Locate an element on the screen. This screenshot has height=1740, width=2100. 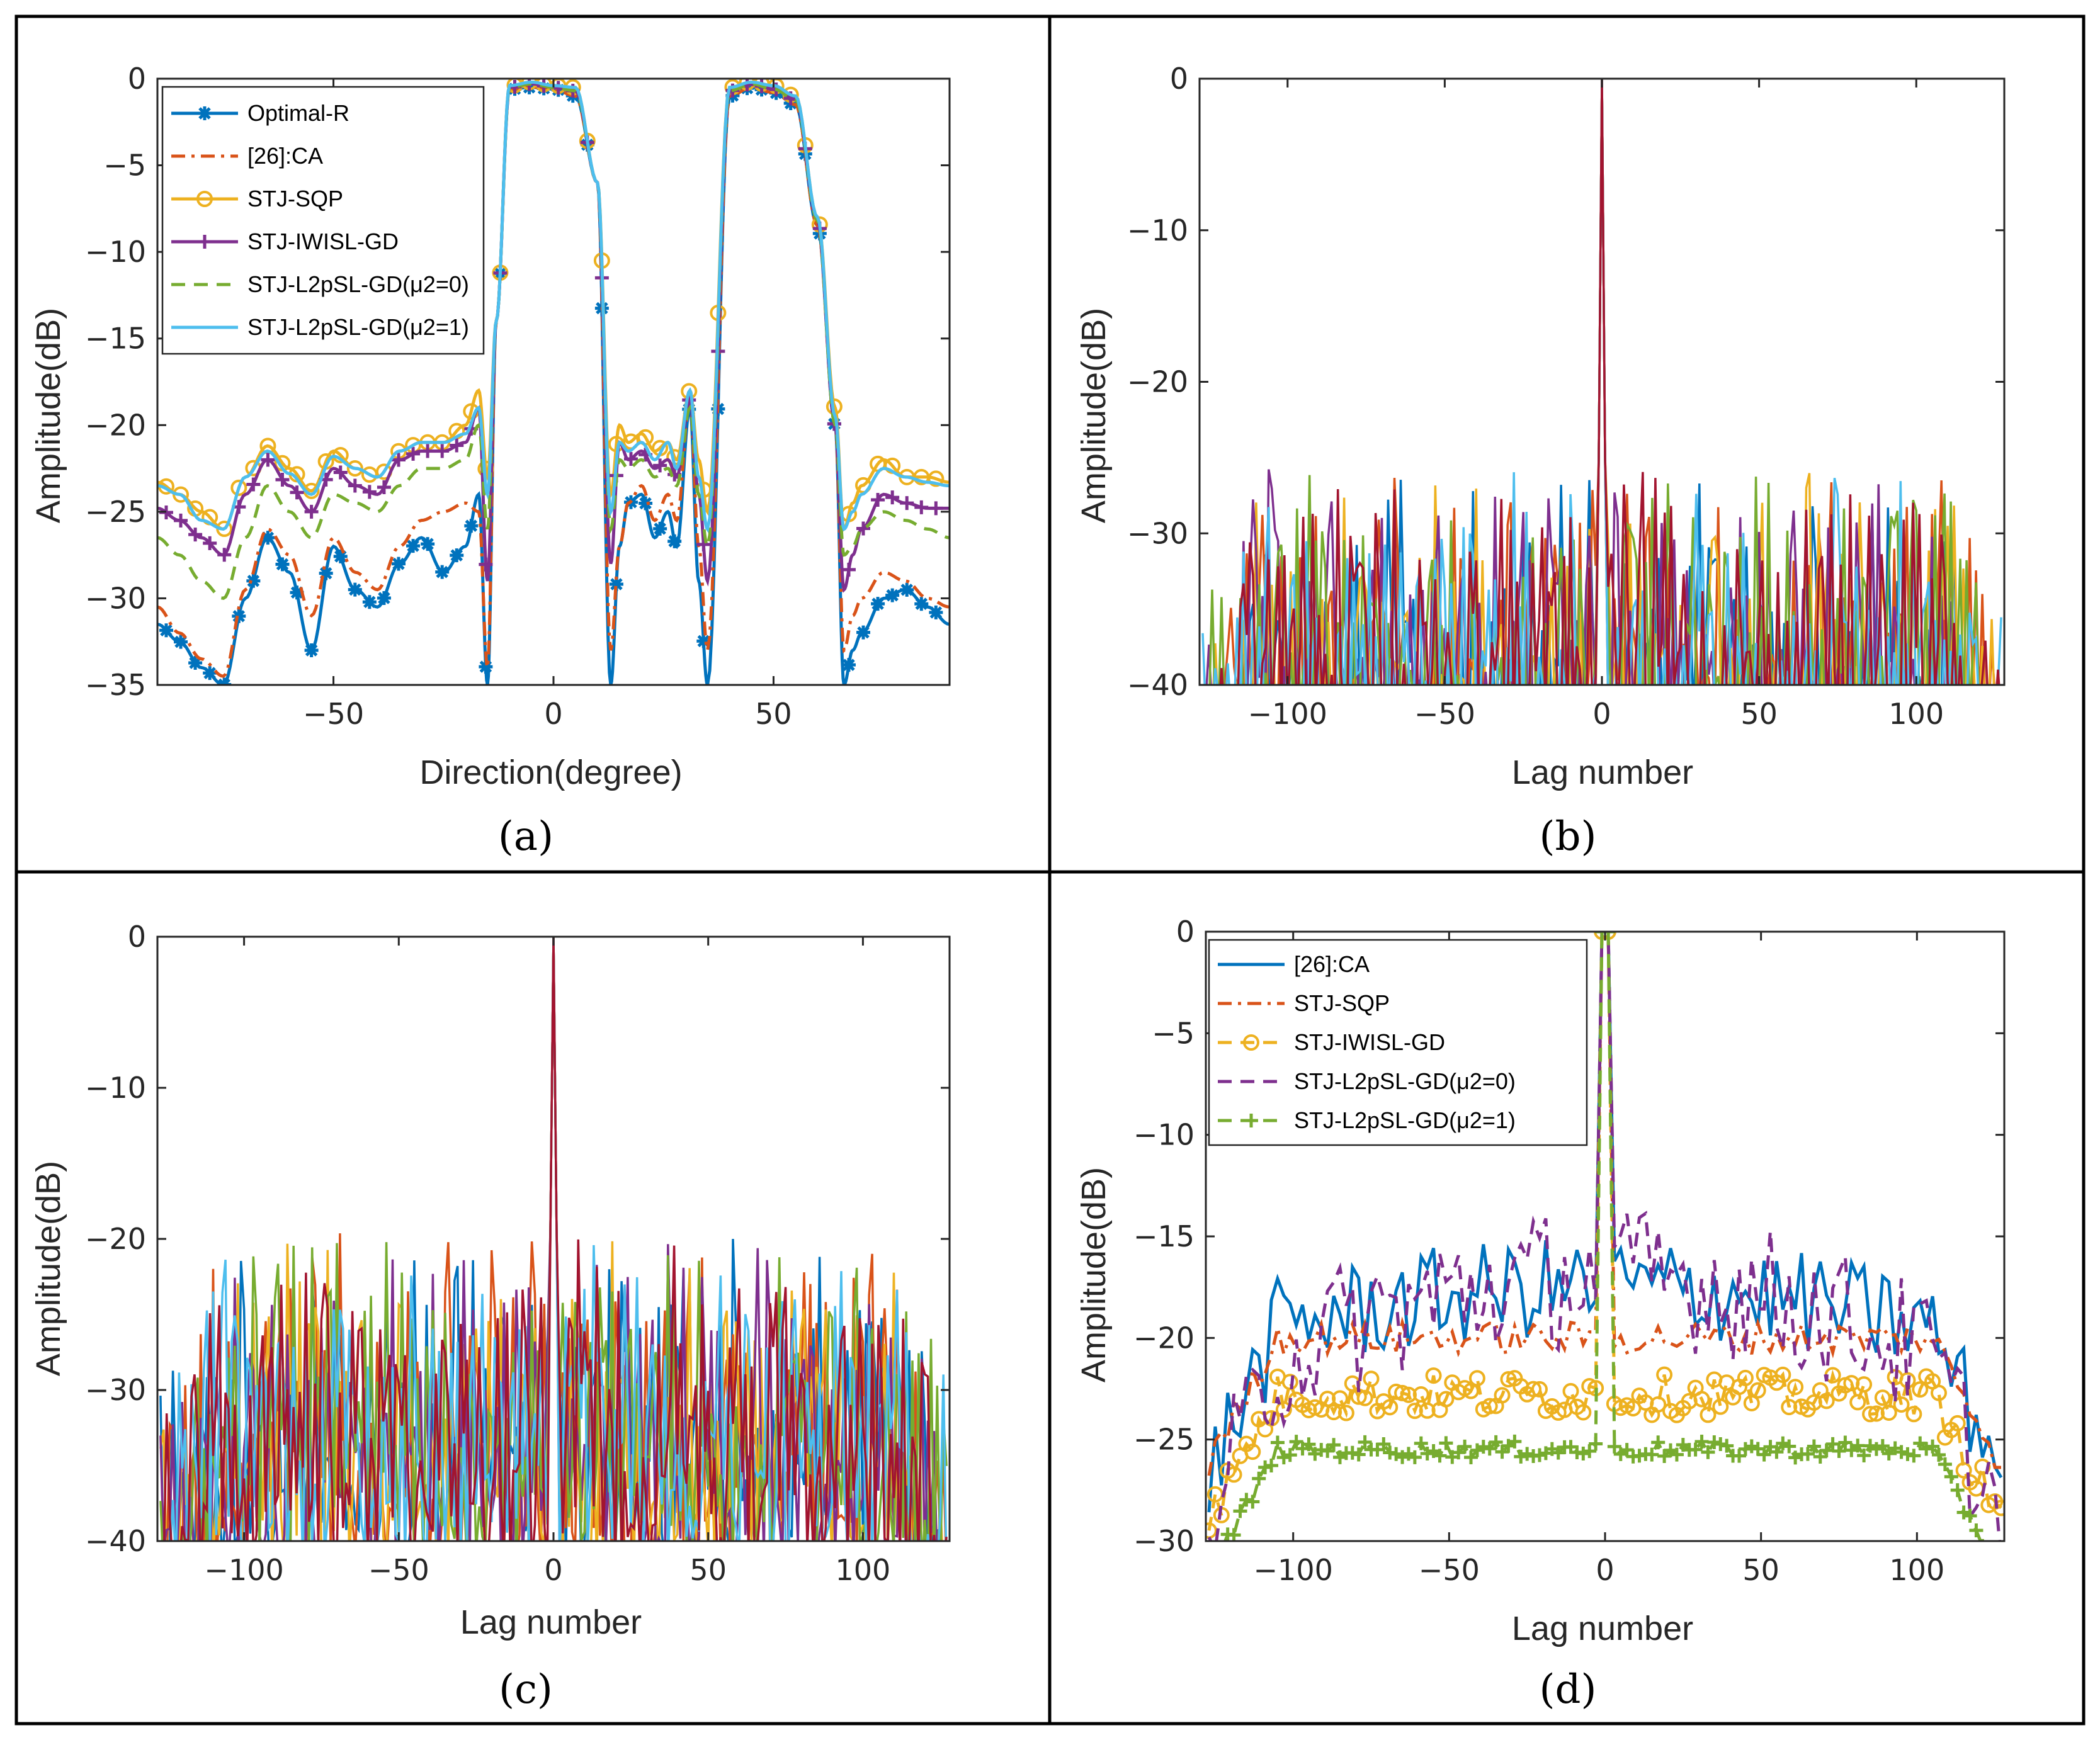
x-tick-label: −100 is located at coordinates (1287, 714).